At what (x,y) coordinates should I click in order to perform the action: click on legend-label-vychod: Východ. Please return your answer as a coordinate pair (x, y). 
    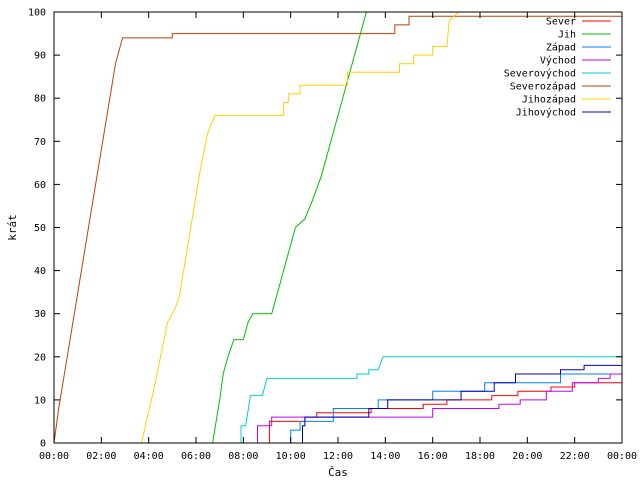
    Looking at the image, I should click on (558, 61).